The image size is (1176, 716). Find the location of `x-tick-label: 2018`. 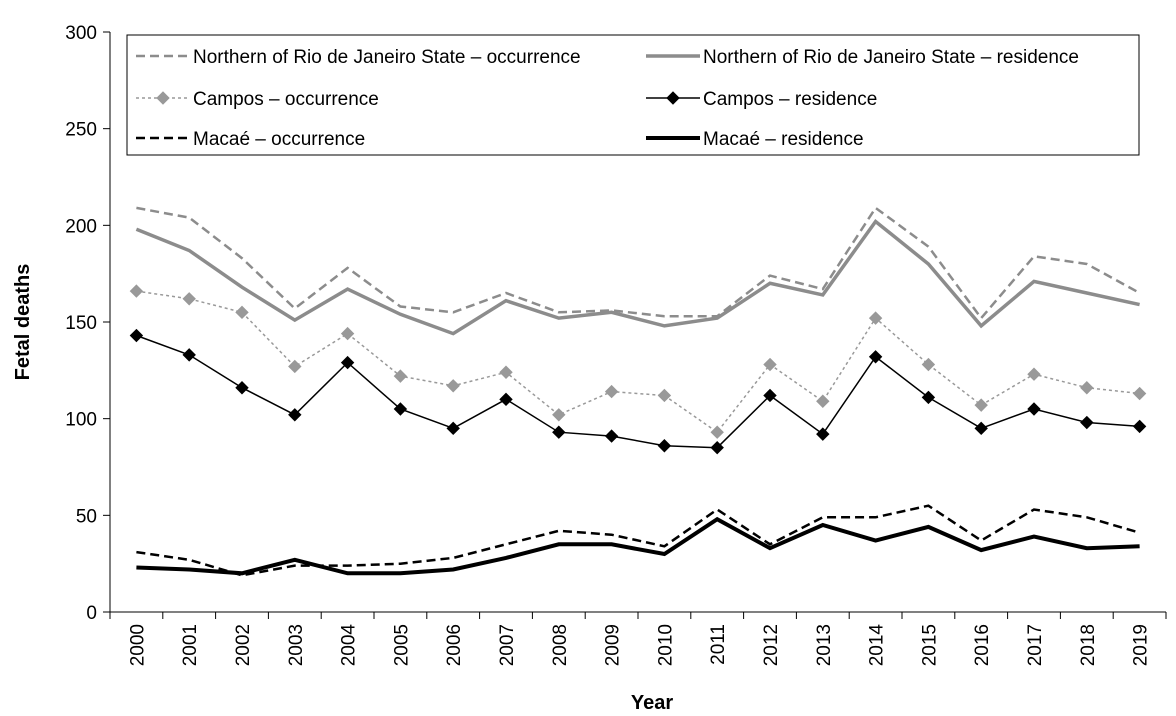

x-tick-label: 2018 is located at coordinates (1088, 645).